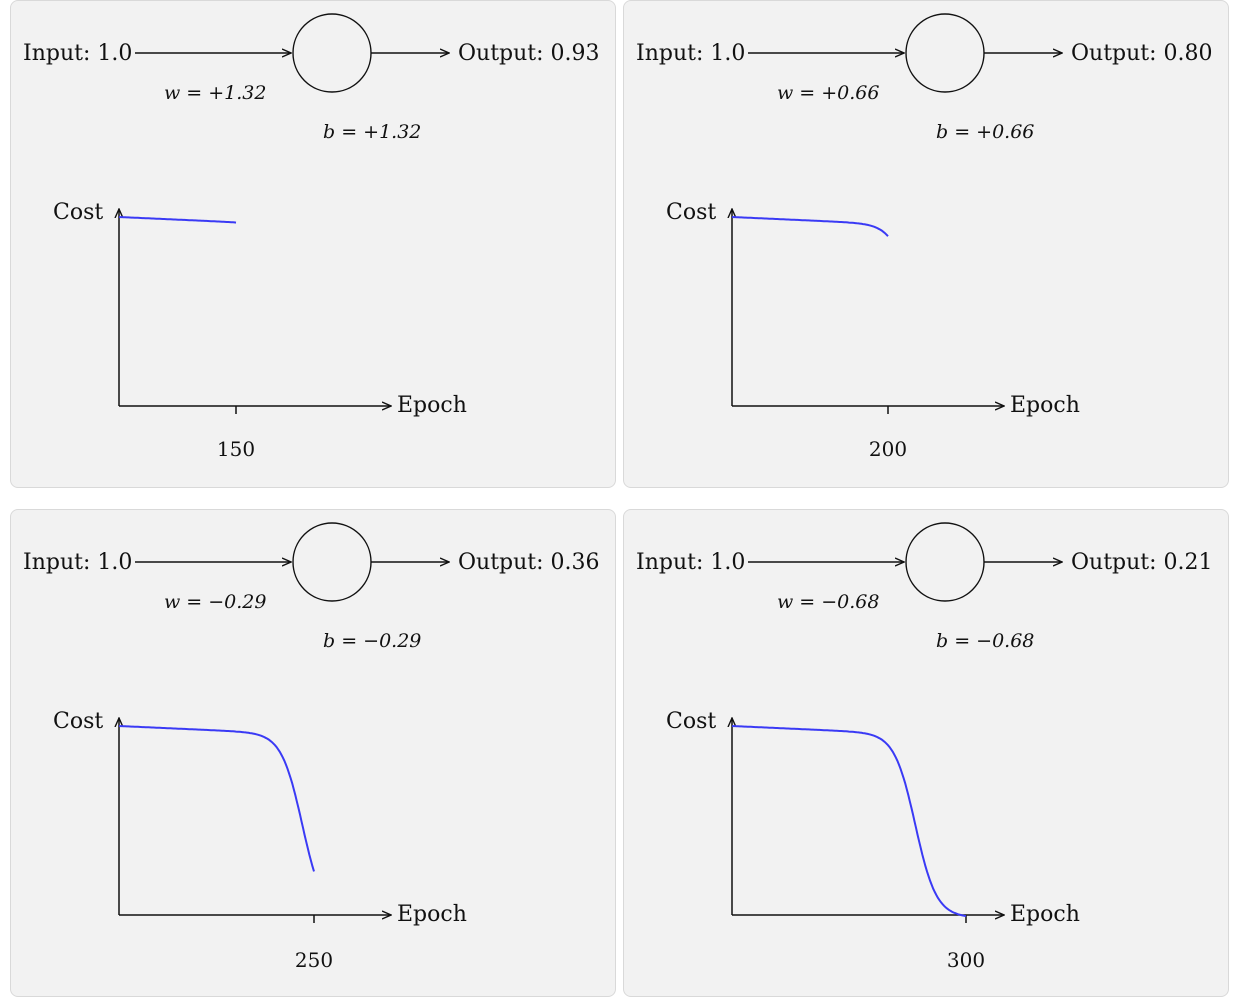  Describe the element at coordinates (966, 960) in the screenshot. I see `epoch-tick-label: 300` at that location.